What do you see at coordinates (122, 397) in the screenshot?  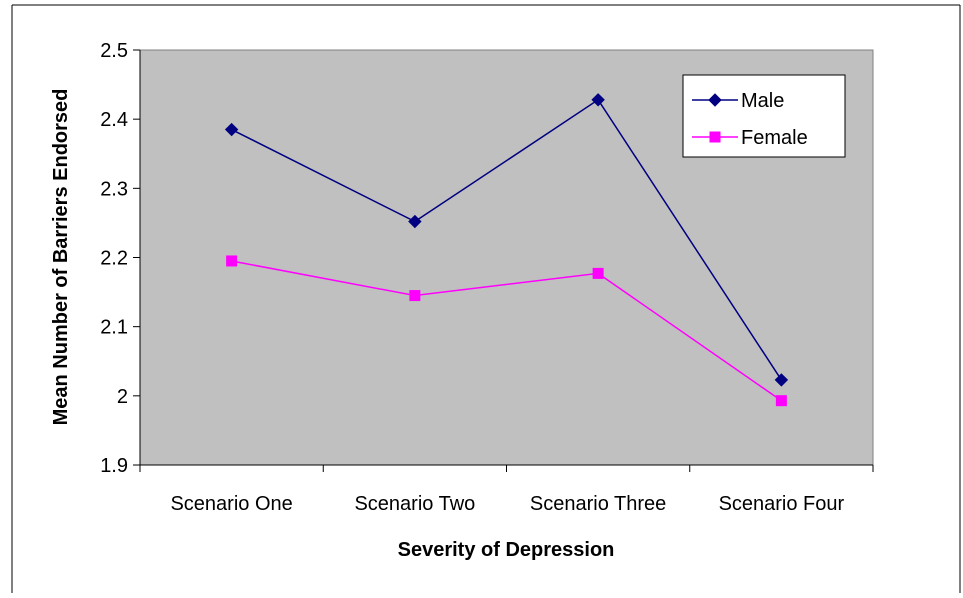 I see `y-tick-label: 2` at bounding box center [122, 397].